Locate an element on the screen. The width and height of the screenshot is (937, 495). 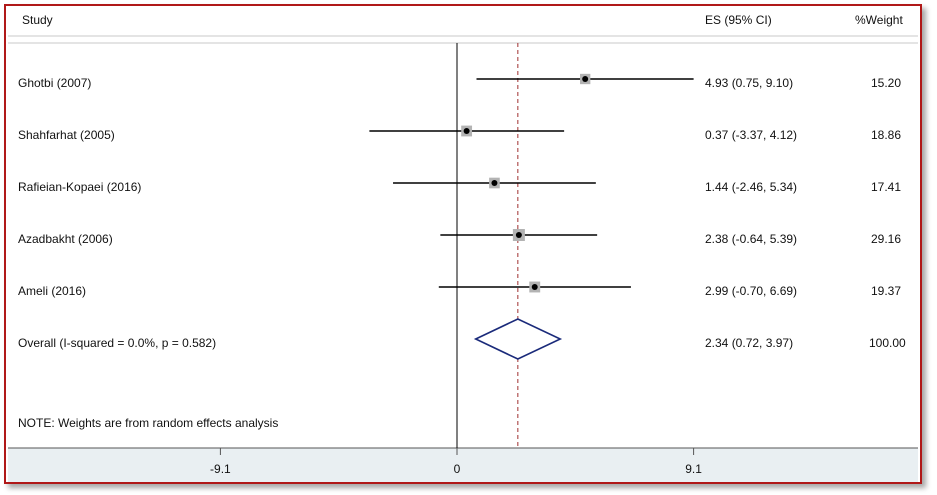
header-study: Study is located at coordinates (37, 20).